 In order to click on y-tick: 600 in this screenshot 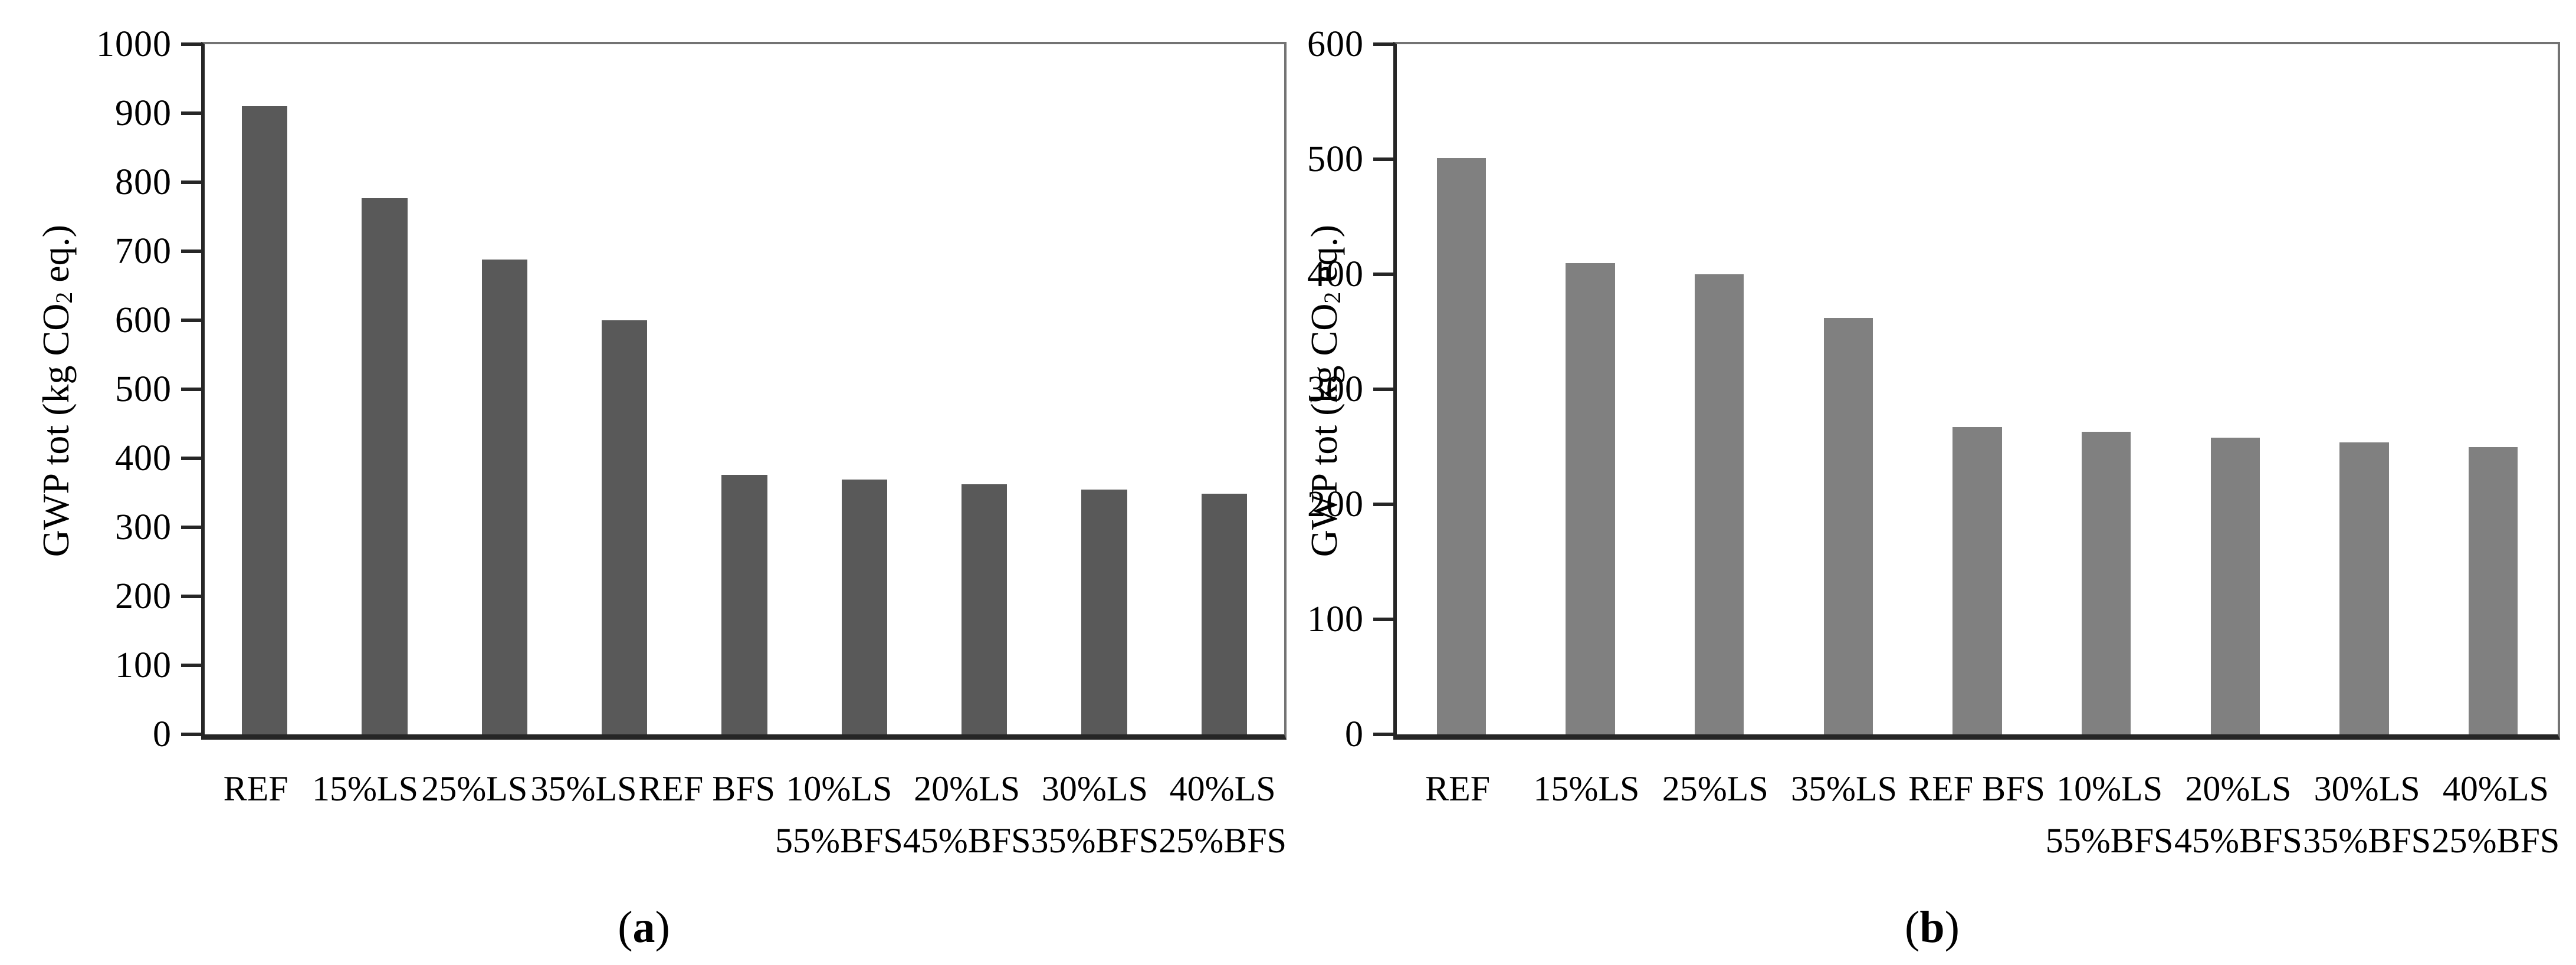, I will do `click(136, 320)`.